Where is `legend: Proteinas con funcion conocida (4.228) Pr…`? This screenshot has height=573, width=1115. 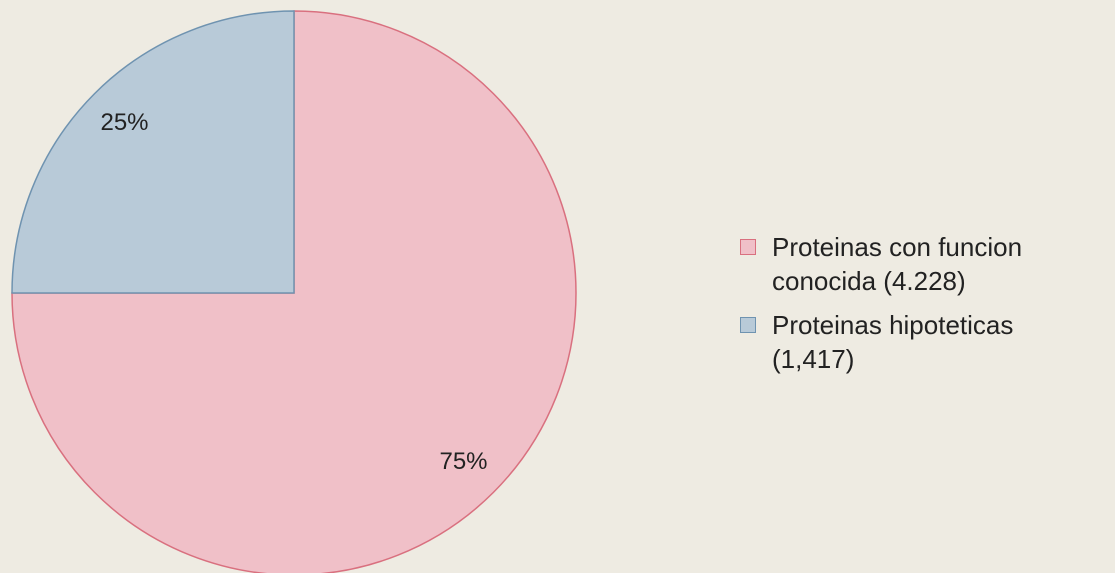
legend: Proteinas con funcion conocida (4.228) Pr… is located at coordinates (912, 308).